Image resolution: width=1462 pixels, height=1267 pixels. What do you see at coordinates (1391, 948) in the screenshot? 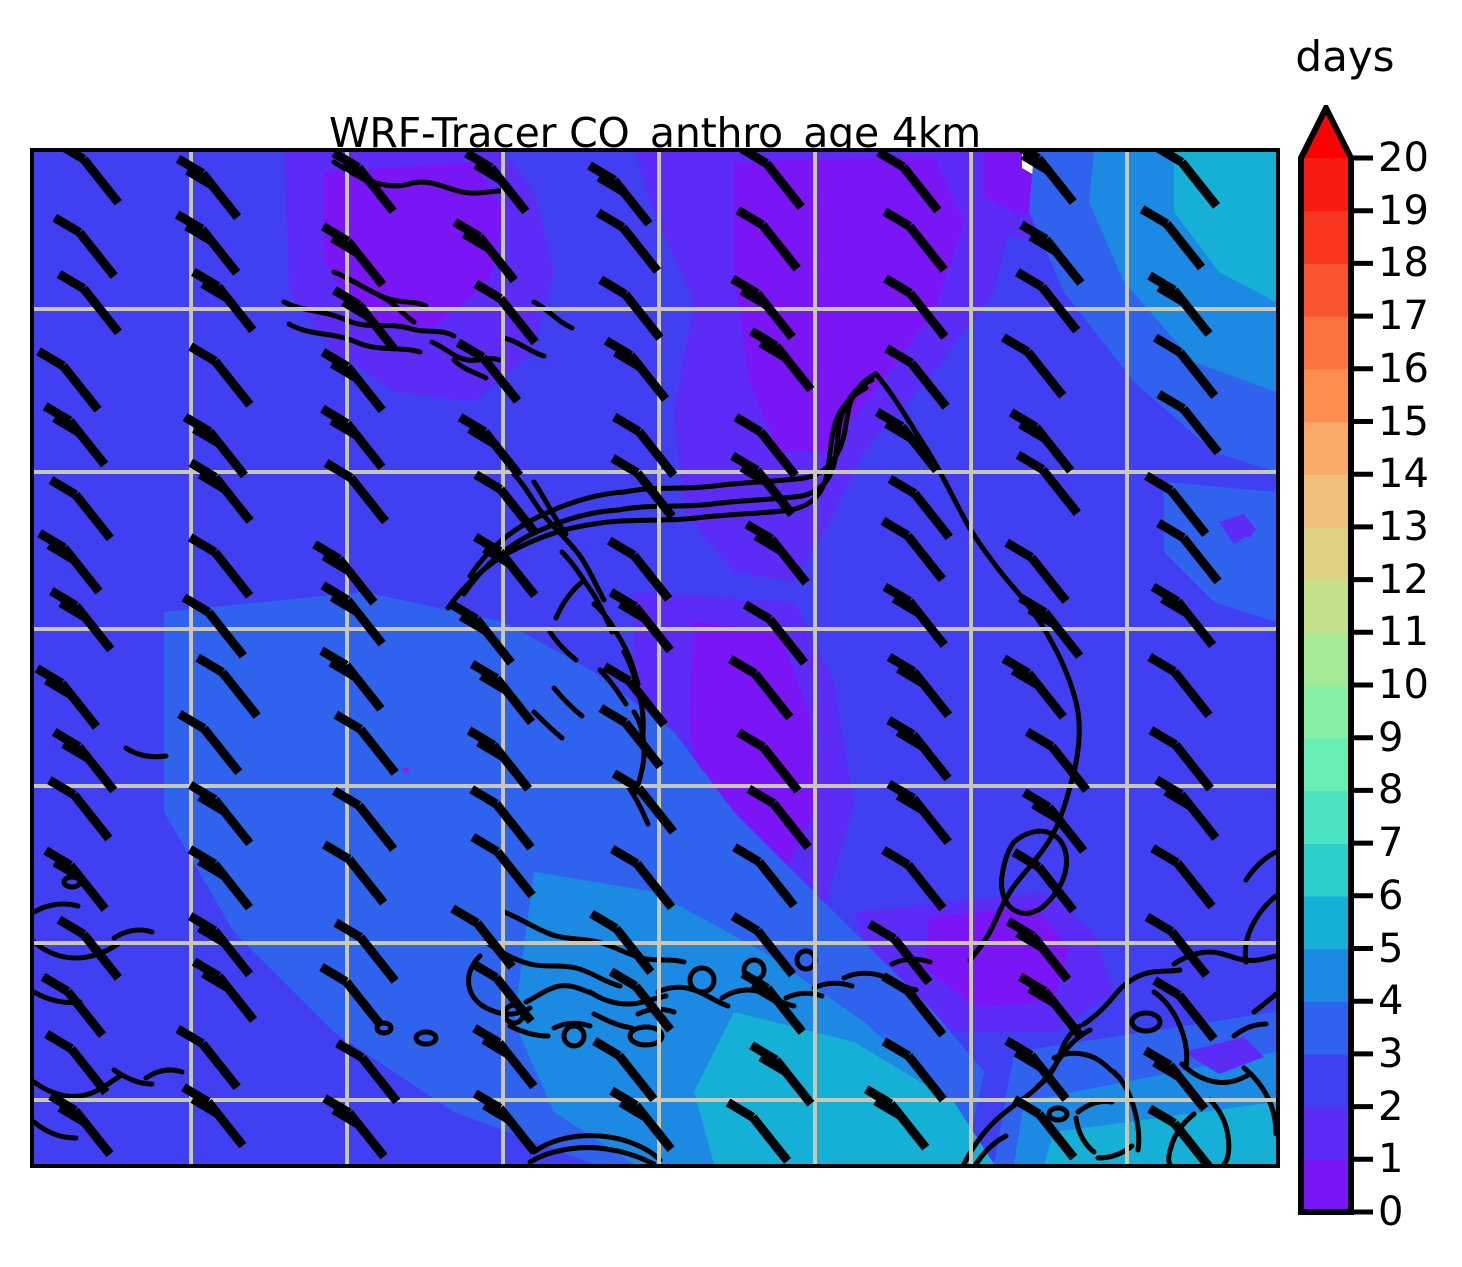
I see `colorbar-tick-label: 5` at bounding box center [1391, 948].